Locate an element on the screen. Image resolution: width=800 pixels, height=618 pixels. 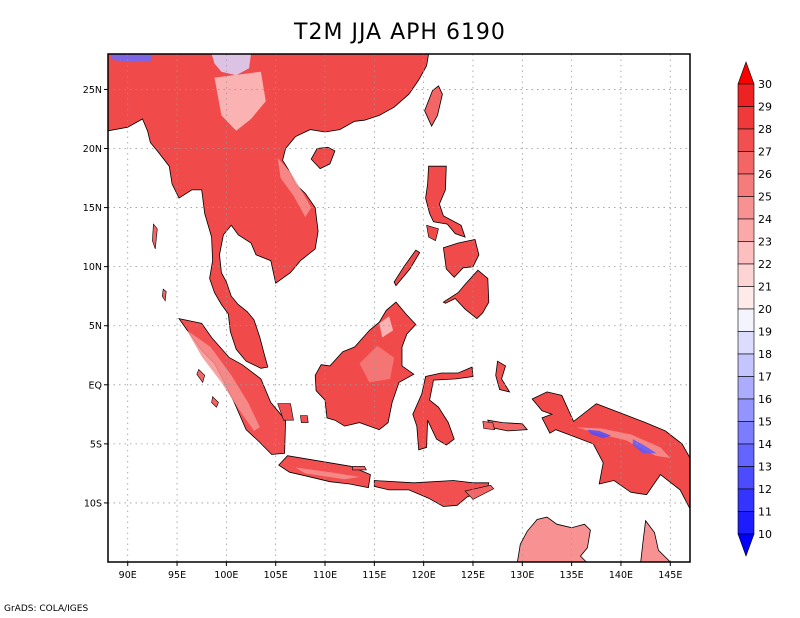
landmass-australia-north is located at coordinates (593, 539).